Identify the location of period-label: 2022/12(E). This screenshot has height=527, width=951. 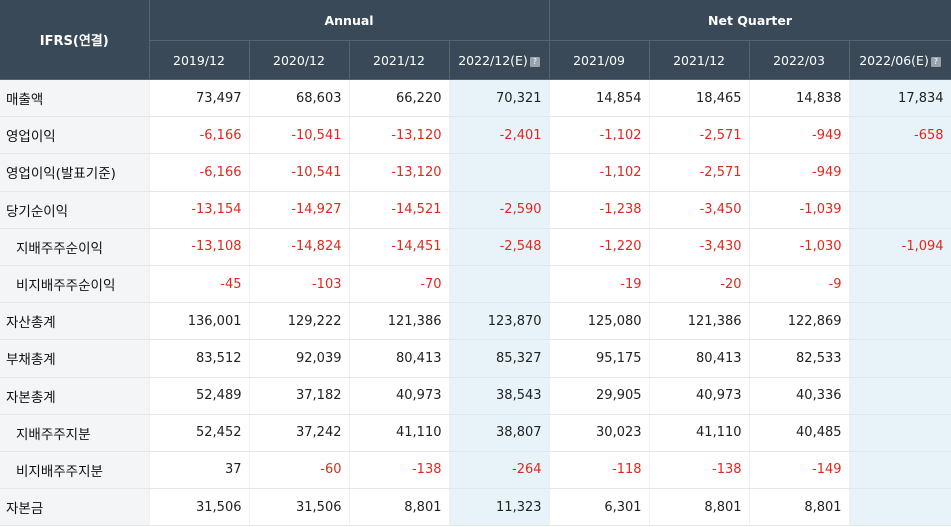
(493, 60).